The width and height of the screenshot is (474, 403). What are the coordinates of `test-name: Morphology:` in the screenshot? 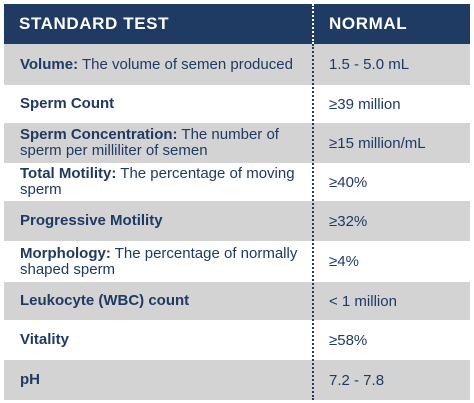 It's located at (65, 253).